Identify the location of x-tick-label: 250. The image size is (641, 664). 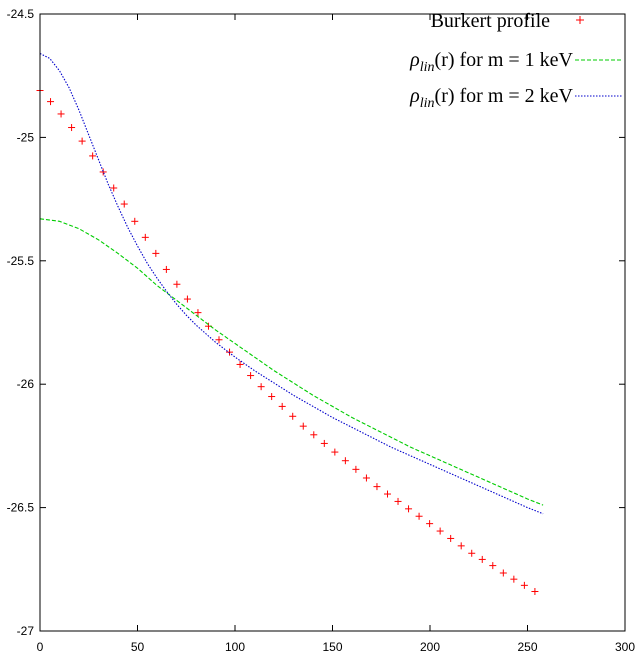
(527, 647).